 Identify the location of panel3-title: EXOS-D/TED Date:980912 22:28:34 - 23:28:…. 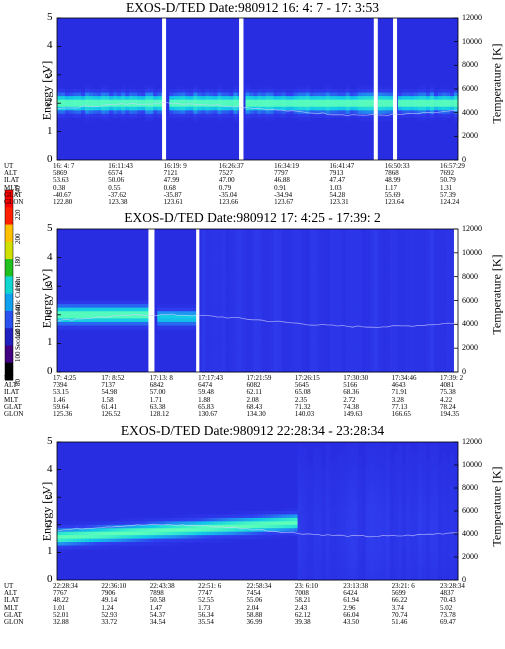
(252, 430).